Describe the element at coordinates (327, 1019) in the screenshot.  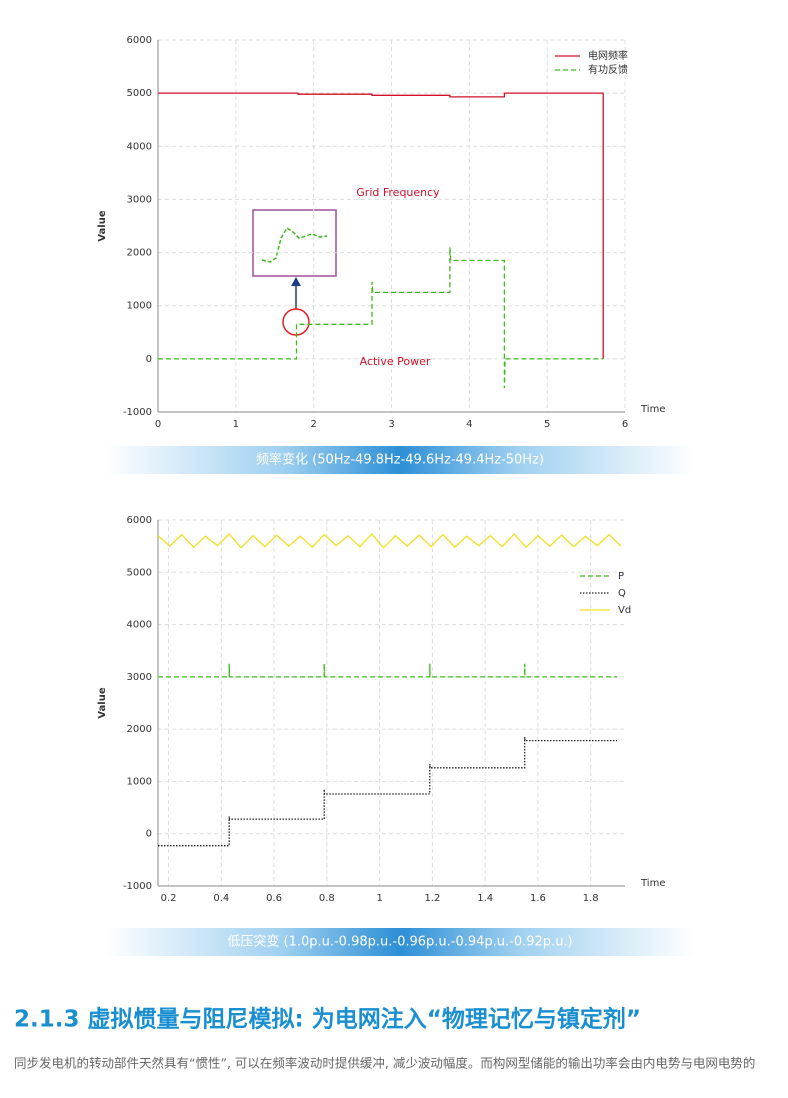
I see `section-heading: 2.1.3 虚拟惯量与阻尼模拟: 为电网注入“物理记忆与镇定剂”` at that location.